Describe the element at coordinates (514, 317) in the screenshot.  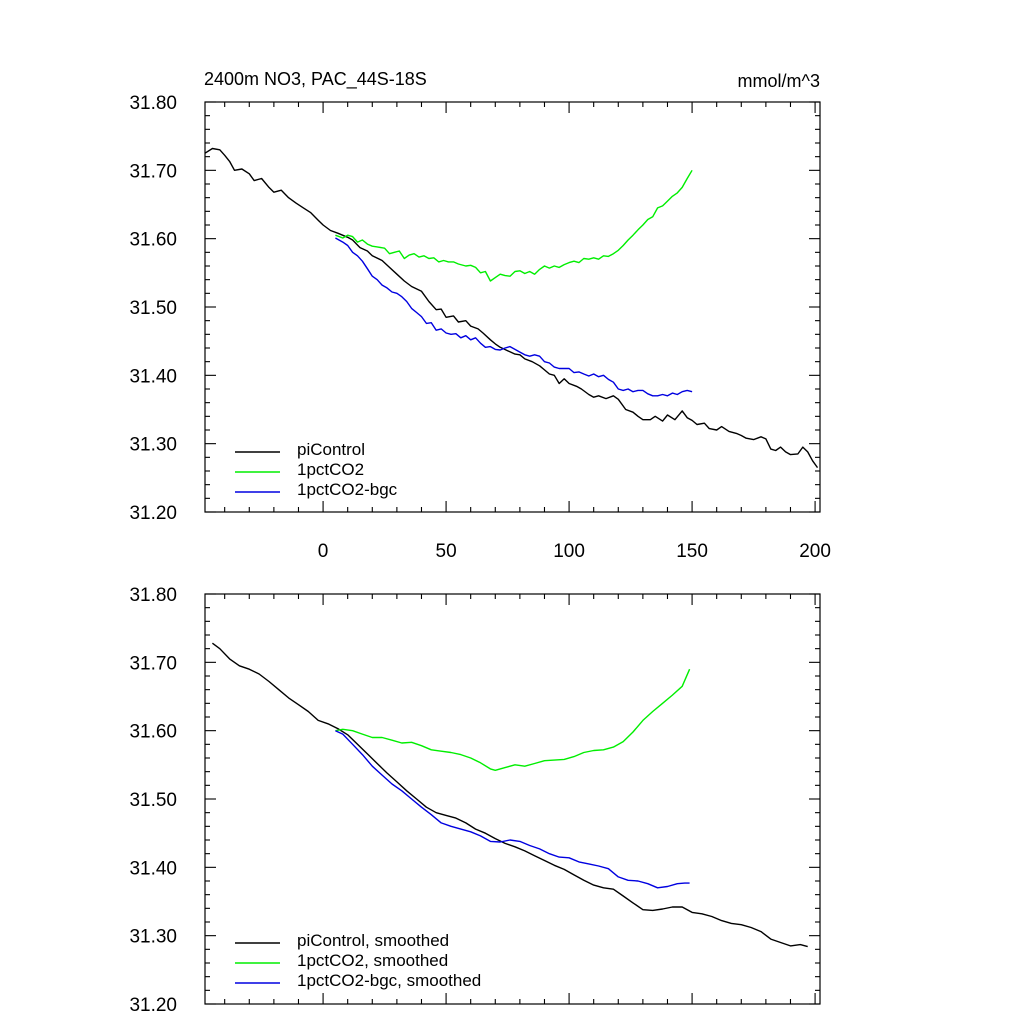
I see `series-line-1pctco2-bgc` at that location.